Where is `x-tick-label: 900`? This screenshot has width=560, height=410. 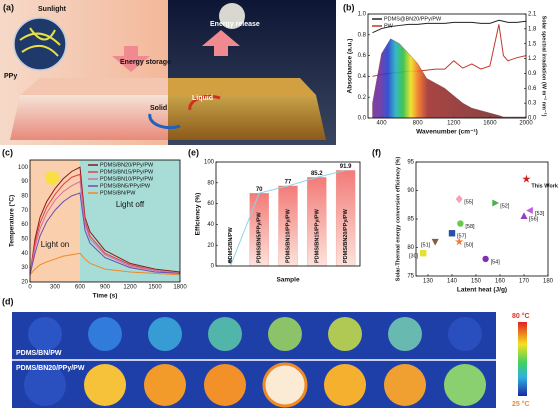
x-tick-label: 900 is located at coordinates (105, 288).